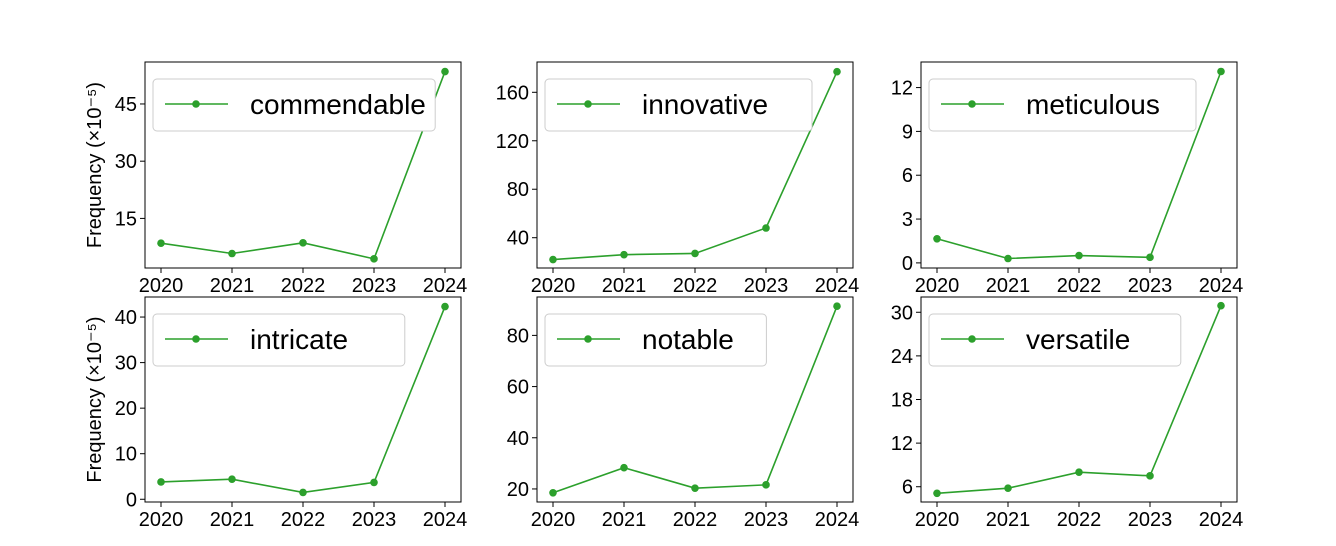 The image size is (1336, 546). What do you see at coordinates (299, 339) in the screenshot?
I see `legend-label: intricate` at bounding box center [299, 339].